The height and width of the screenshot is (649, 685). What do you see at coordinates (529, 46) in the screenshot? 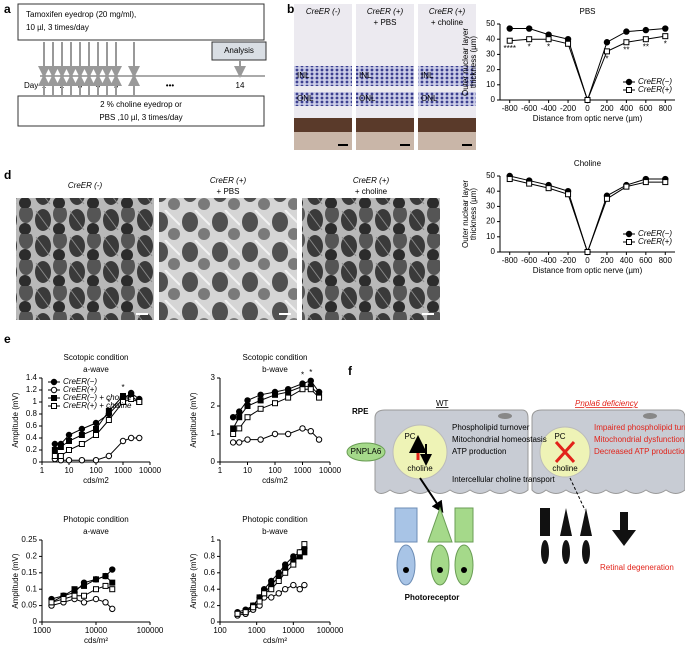
I see `significance: *` at bounding box center [529, 46].